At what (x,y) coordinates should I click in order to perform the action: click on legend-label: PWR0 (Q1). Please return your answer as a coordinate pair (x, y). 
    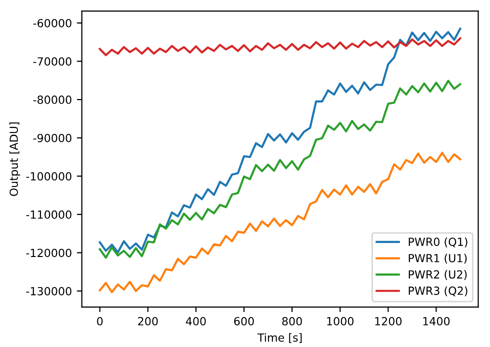
    Looking at the image, I should click on (438, 242).